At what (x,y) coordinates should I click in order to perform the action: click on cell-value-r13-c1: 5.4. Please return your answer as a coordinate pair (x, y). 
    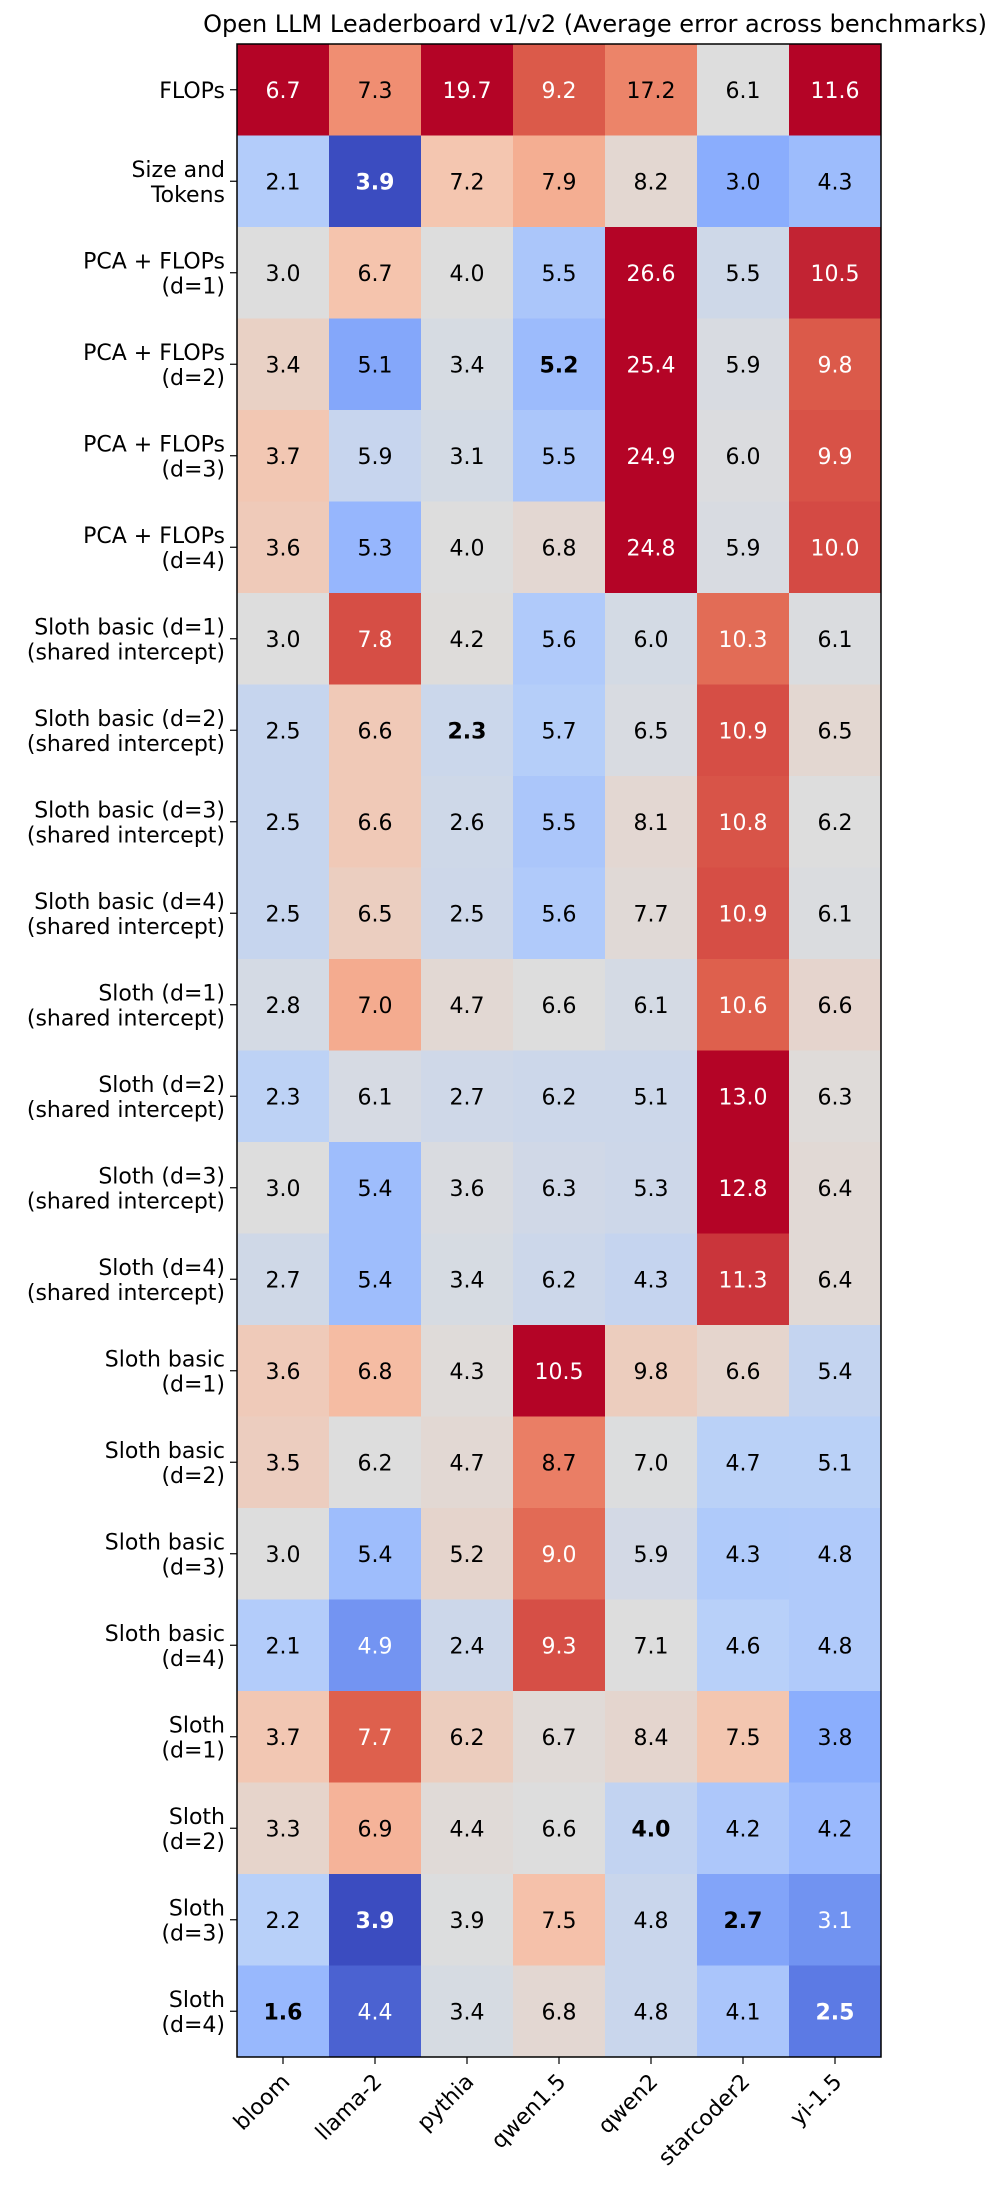
    Looking at the image, I should click on (375, 1280).